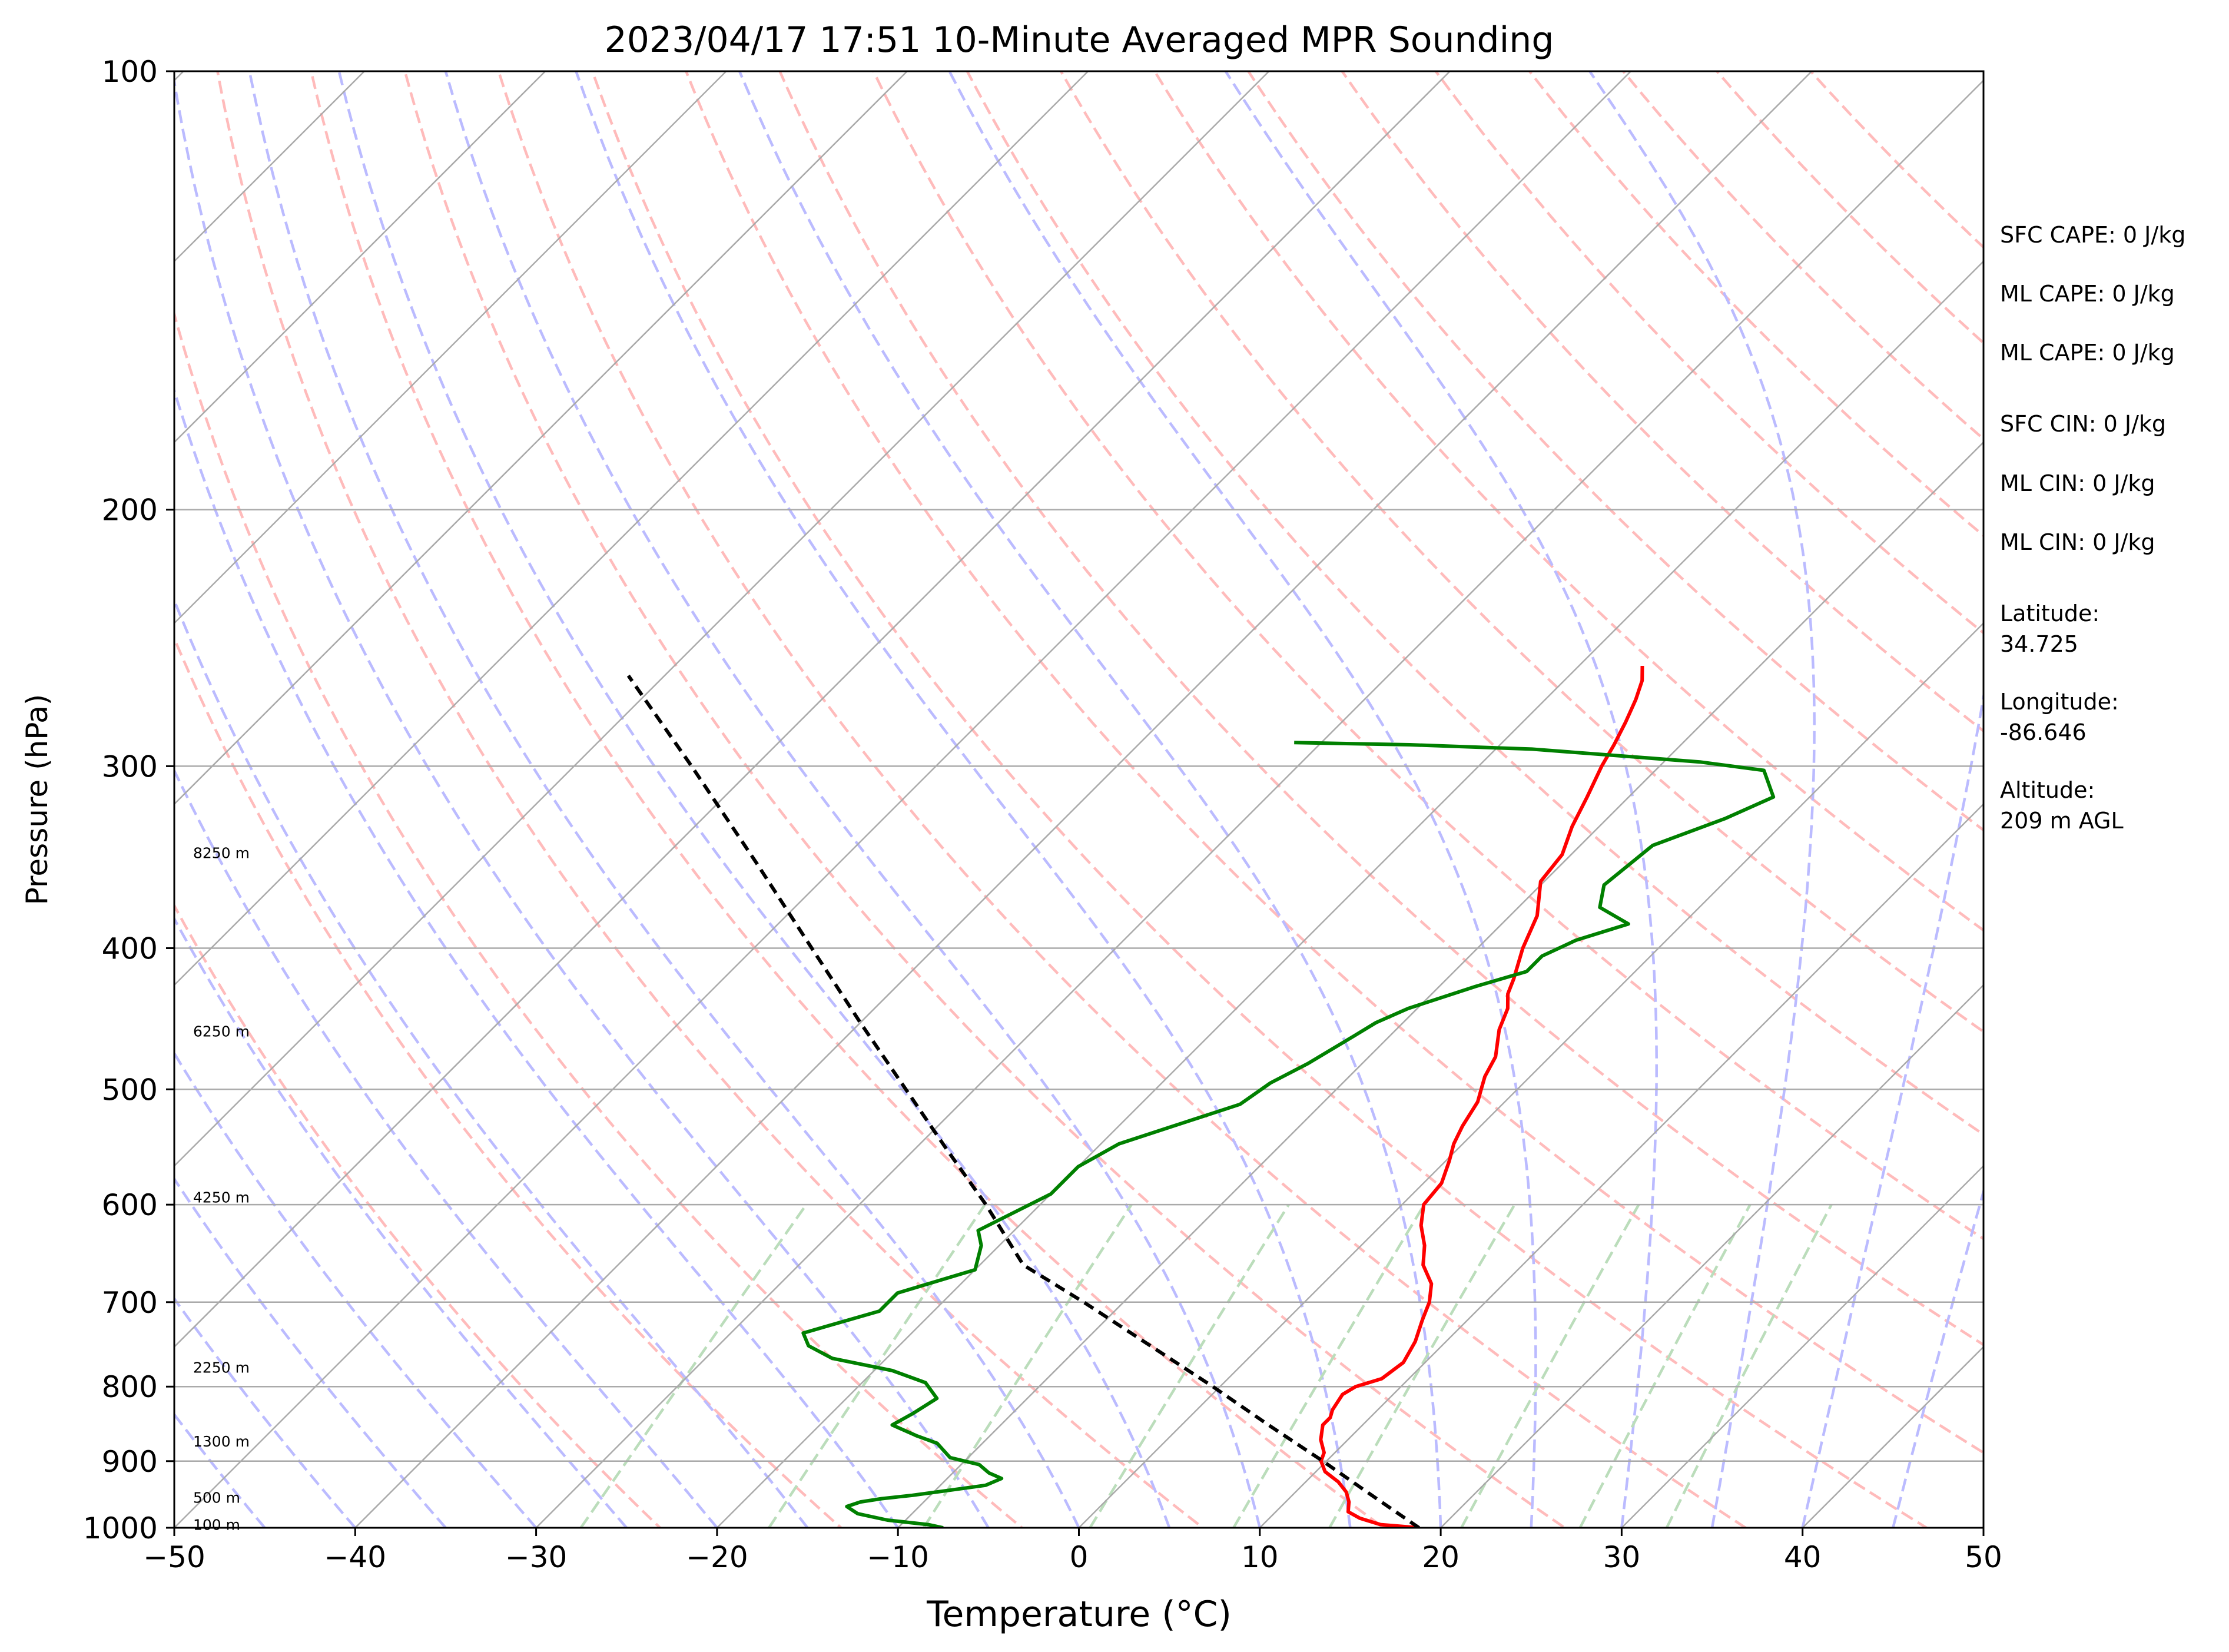  I want to click on ml-cin-text-2: ML CIN: 0 J/kg, so click(2077, 542).